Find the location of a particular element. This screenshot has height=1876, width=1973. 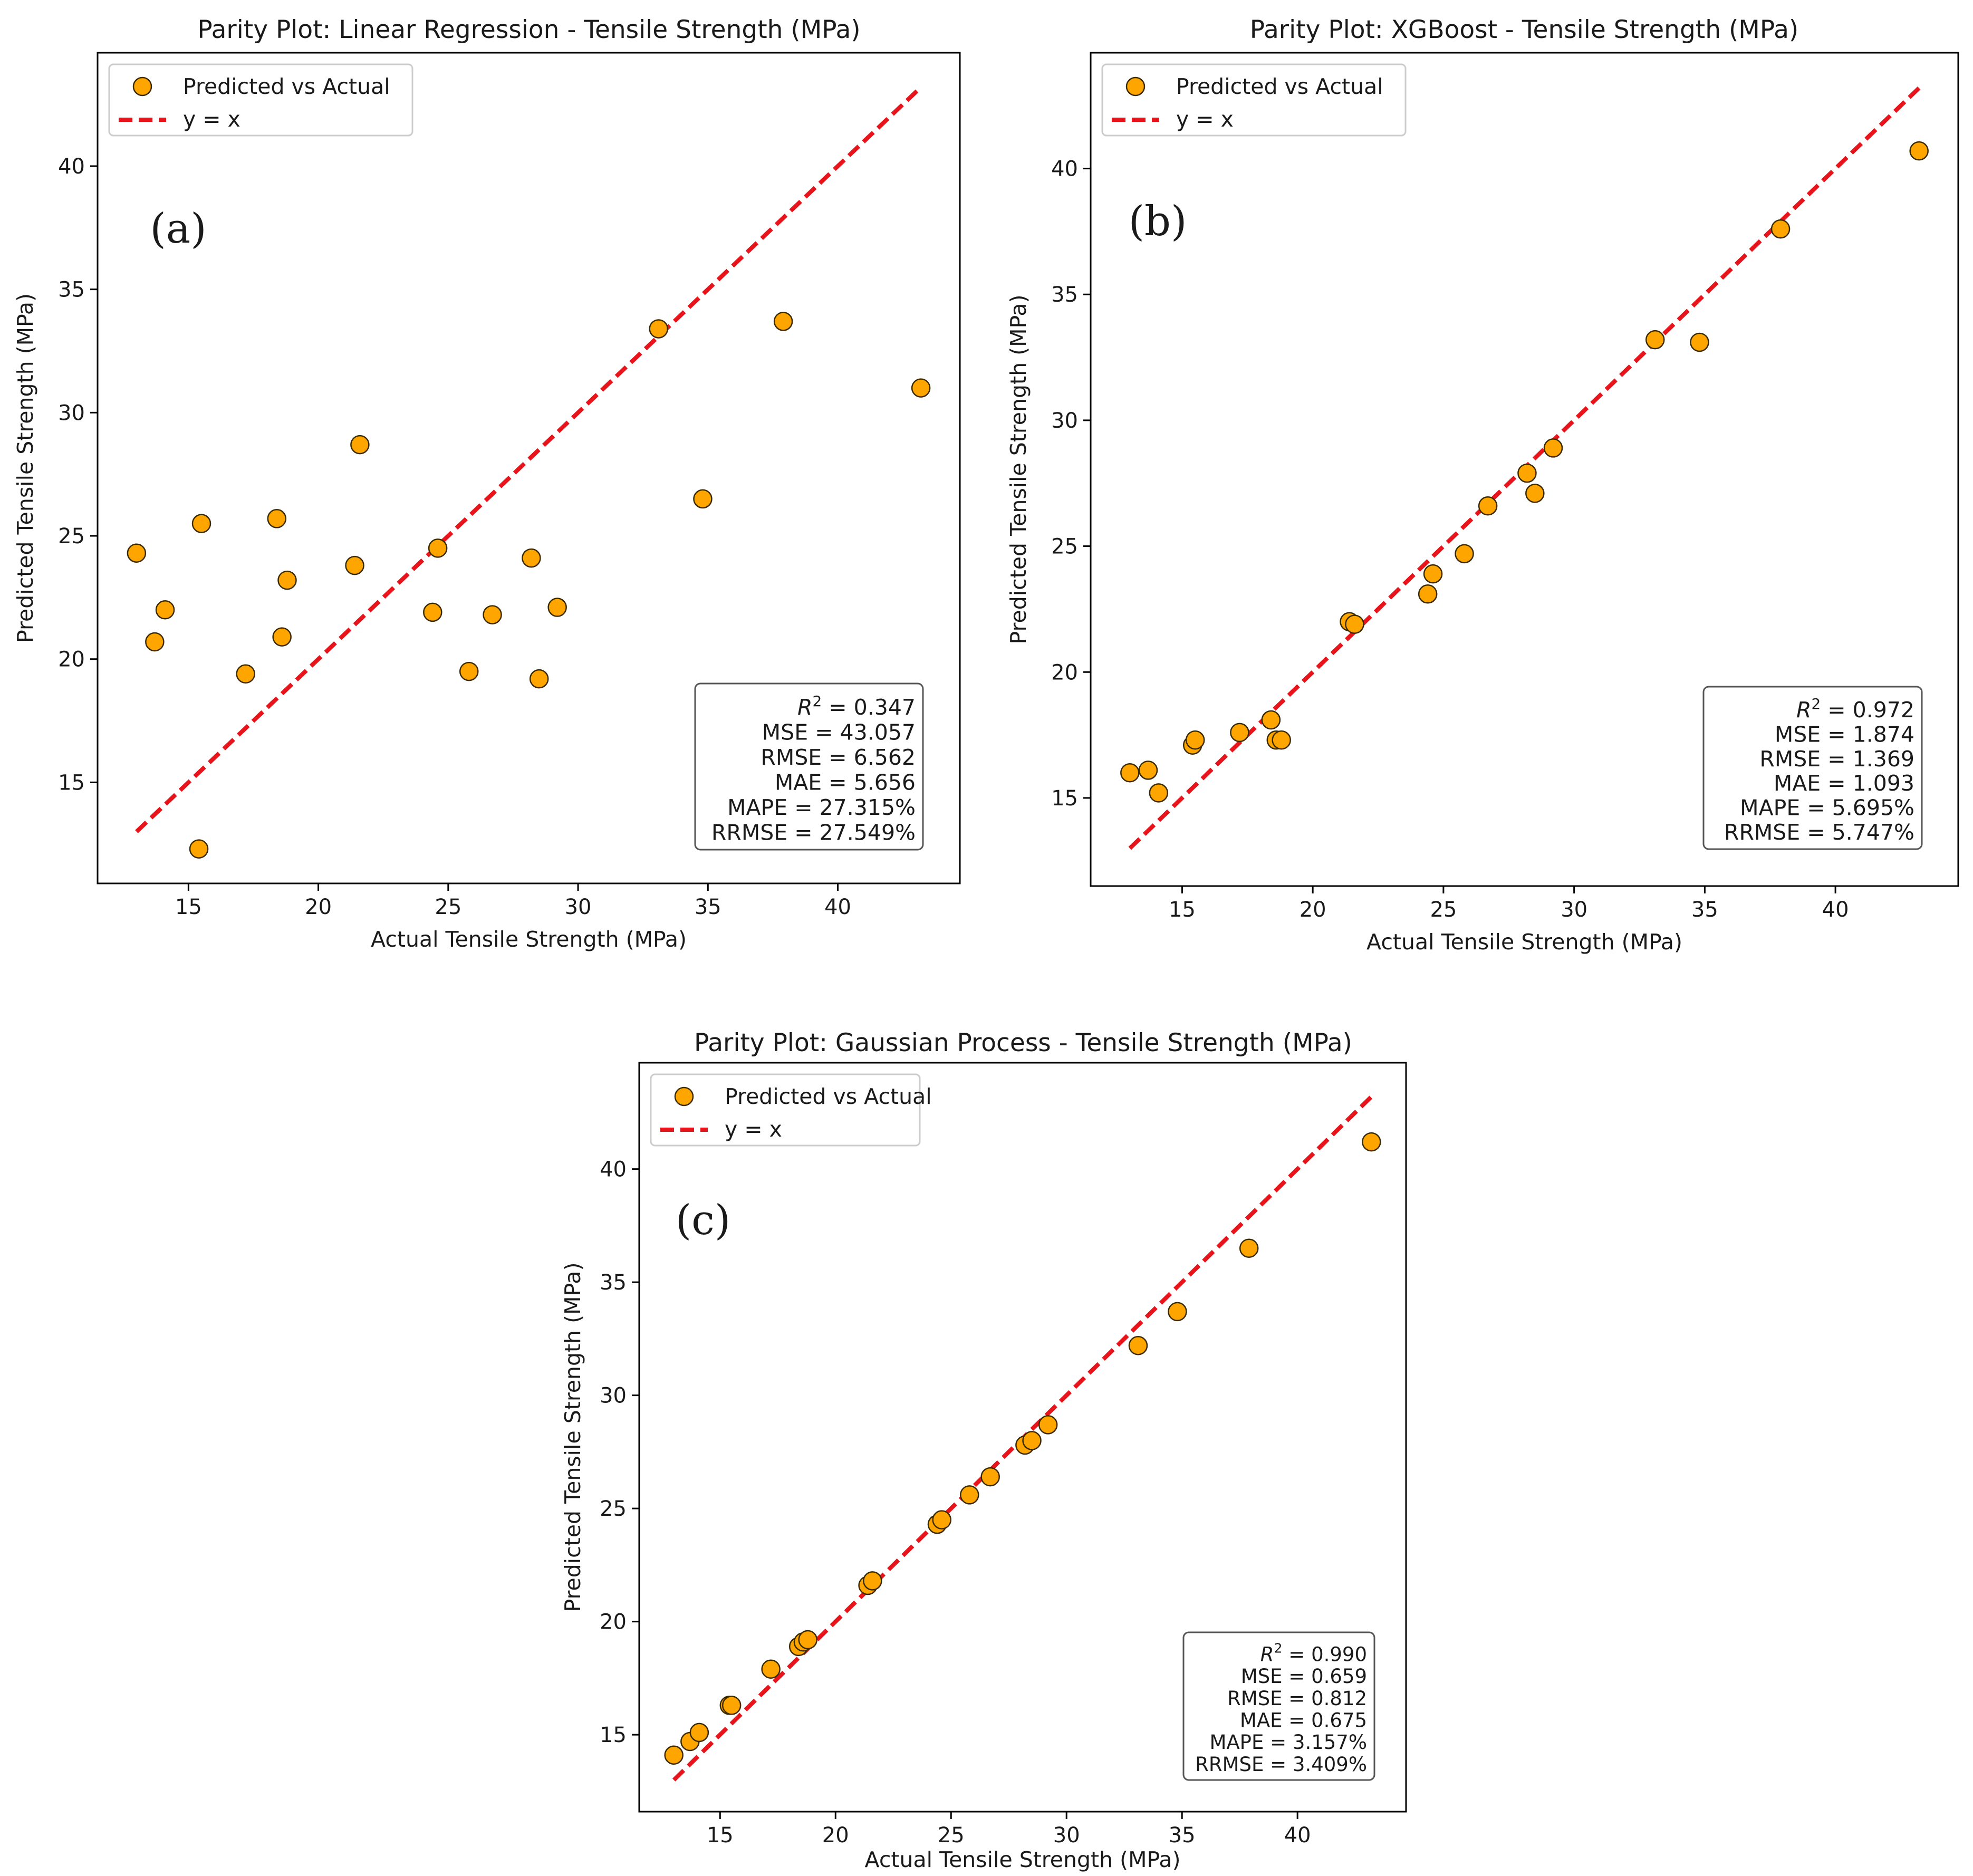

metric-value: 0.972 is located at coordinates (1883, 710).